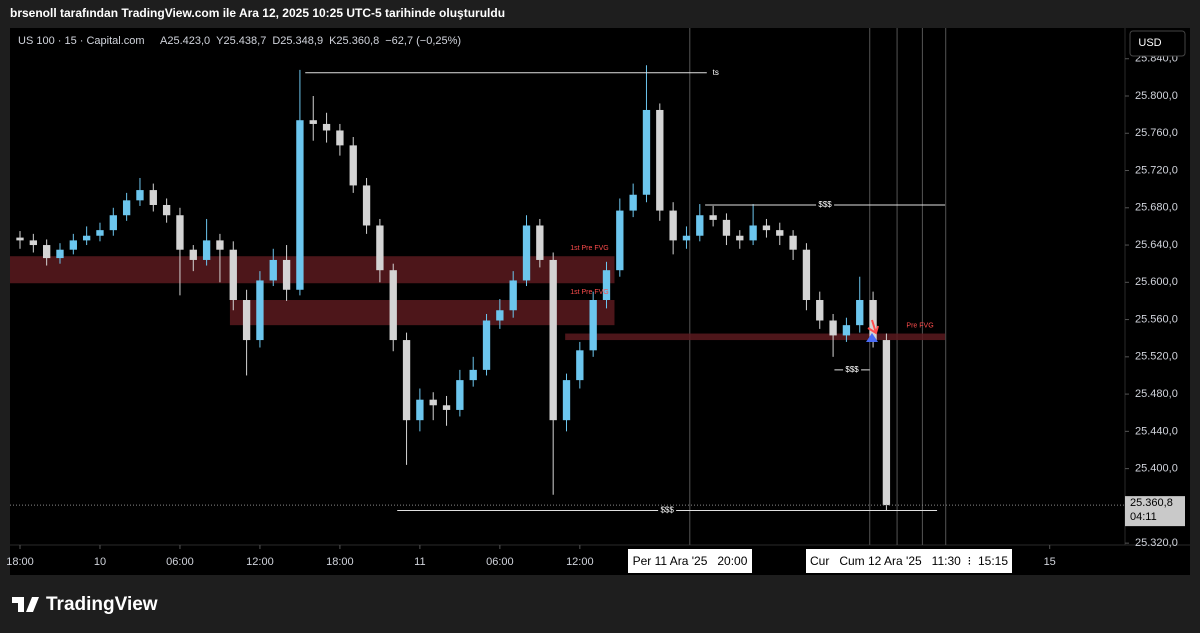 The image size is (1200, 633). What do you see at coordinates (1156, 394) in the screenshot?
I see `y-tick-label: 25.480,0` at bounding box center [1156, 394].